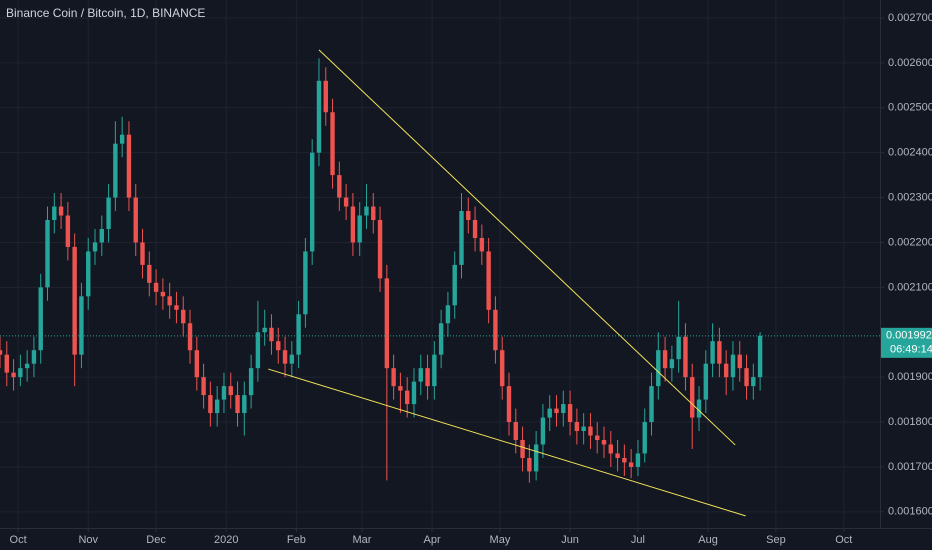  Describe the element at coordinates (296, 540) in the screenshot. I see `x-tick-label: Feb` at that location.